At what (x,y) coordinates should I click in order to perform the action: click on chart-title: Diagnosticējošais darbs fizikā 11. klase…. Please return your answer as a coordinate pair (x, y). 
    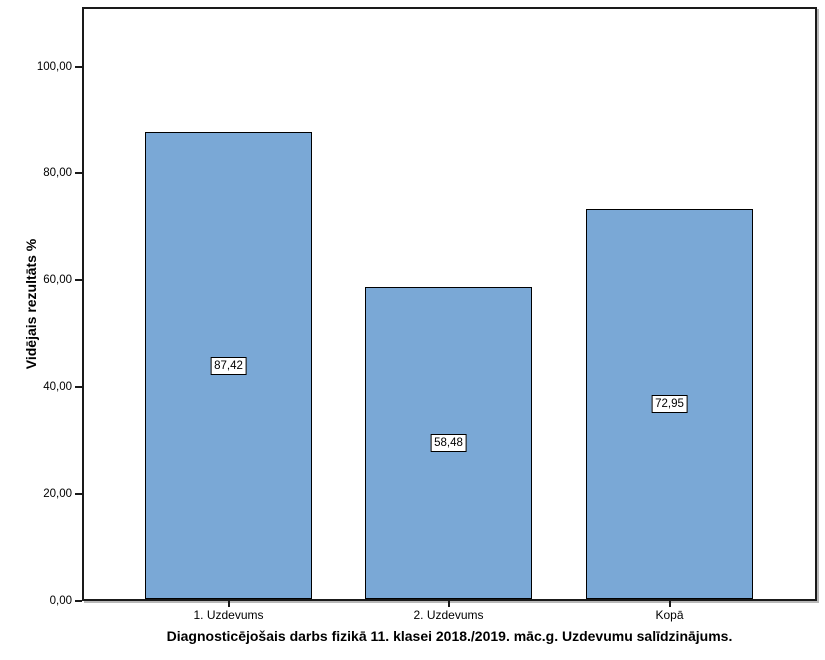
    Looking at the image, I should click on (449, 636).